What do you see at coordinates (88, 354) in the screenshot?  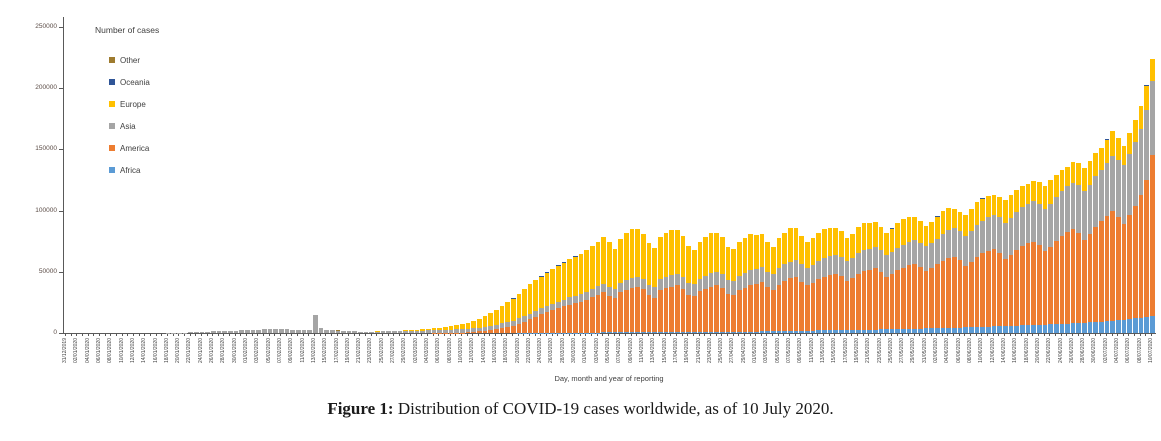 I see `x-tick-cell: 04/01/2020` at bounding box center [88, 354].